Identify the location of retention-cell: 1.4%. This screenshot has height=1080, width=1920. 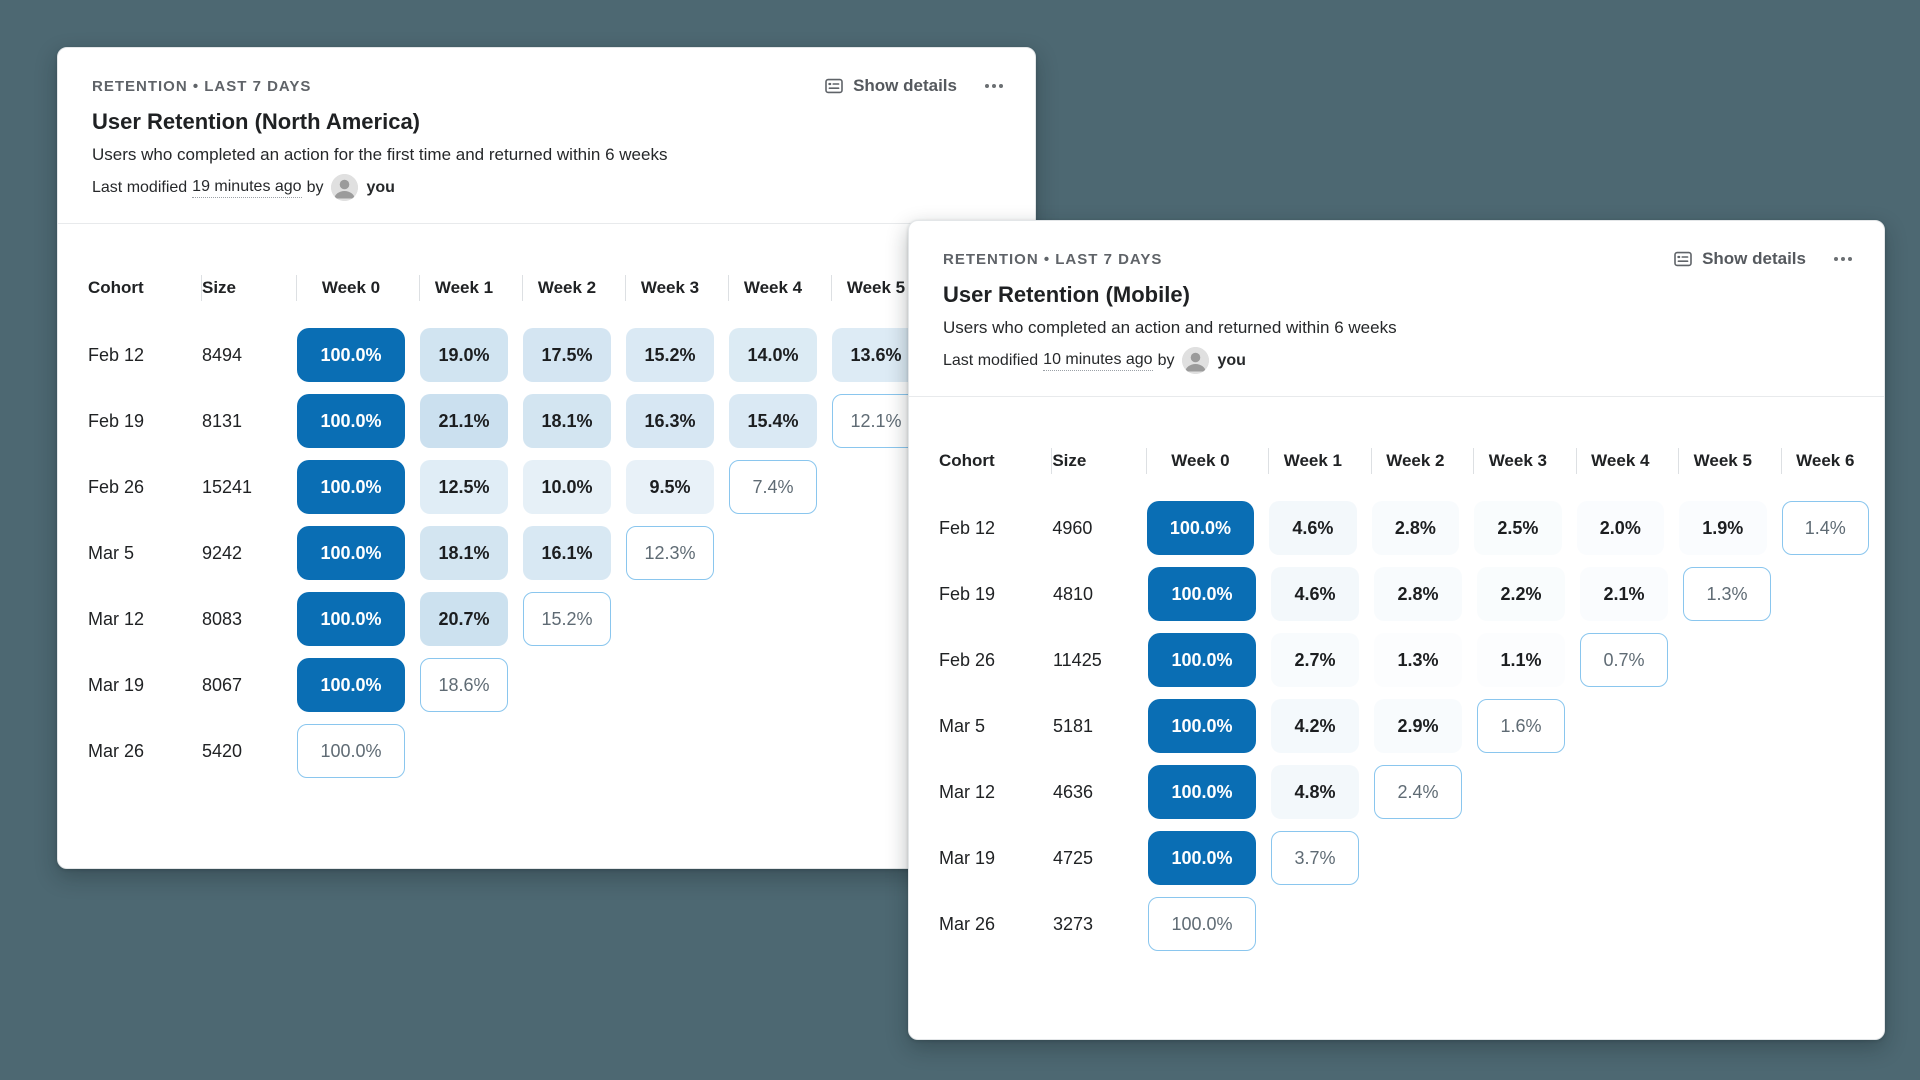
(1825, 528).